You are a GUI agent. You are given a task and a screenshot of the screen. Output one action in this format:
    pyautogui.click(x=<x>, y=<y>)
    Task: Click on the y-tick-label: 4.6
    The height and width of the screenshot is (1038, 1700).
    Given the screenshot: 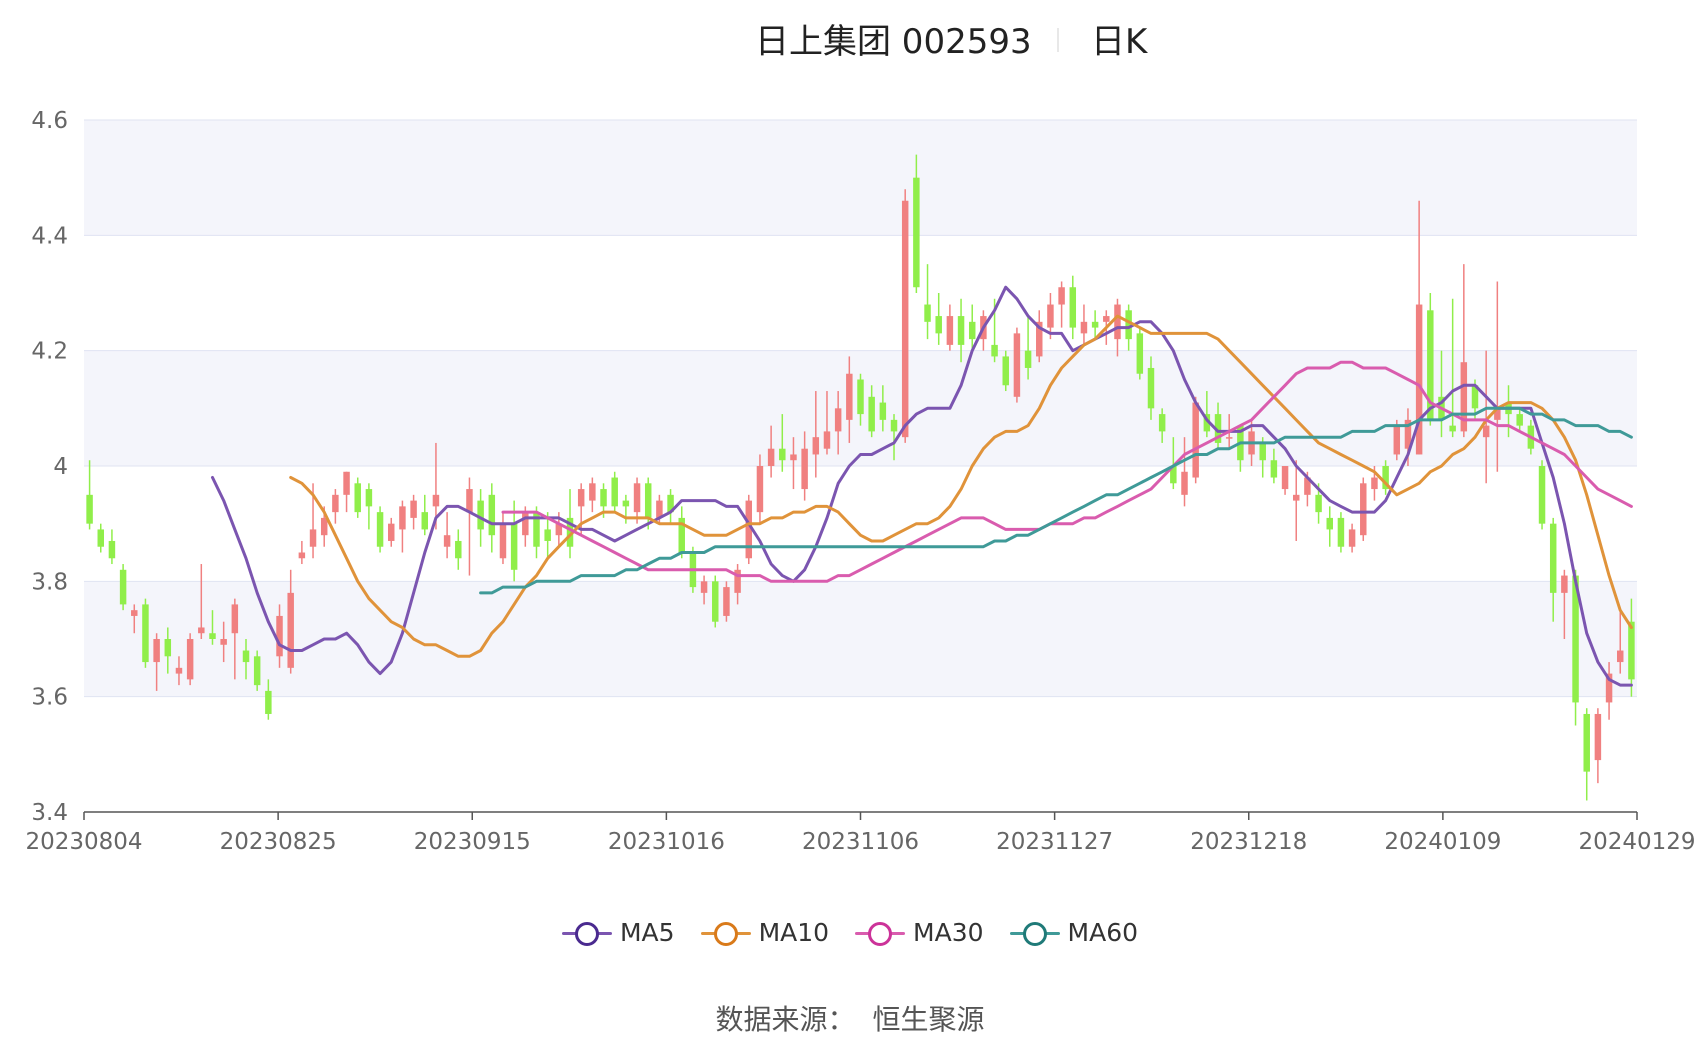 What is the action you would take?
    pyautogui.click(x=49, y=121)
    